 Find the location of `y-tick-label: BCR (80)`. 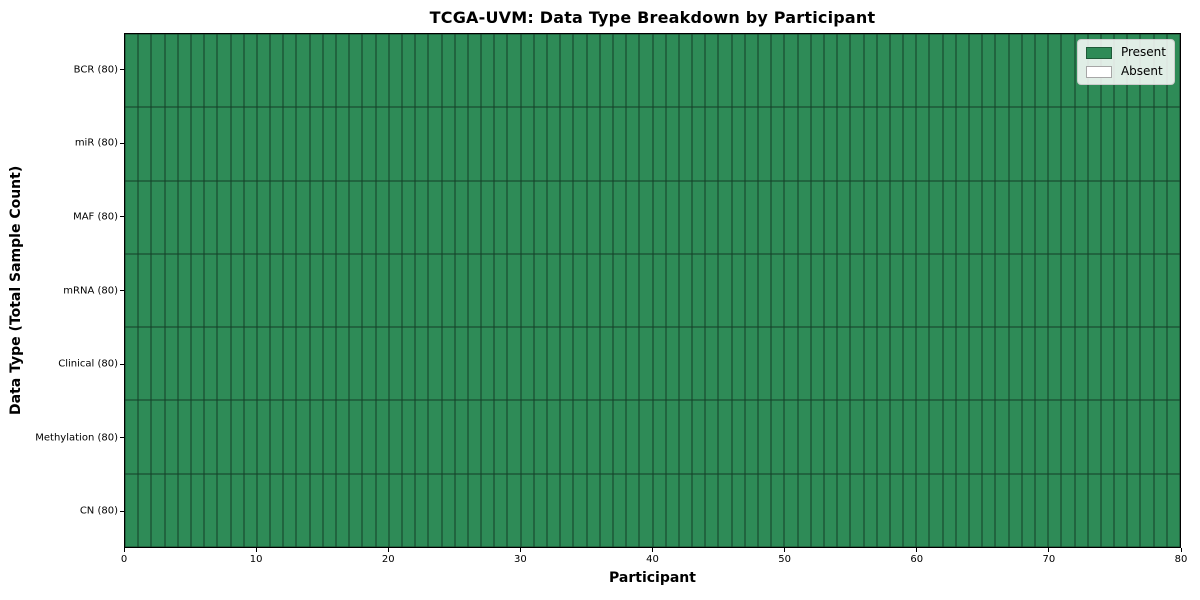

y-tick-label: BCR (80) is located at coordinates (95, 70).